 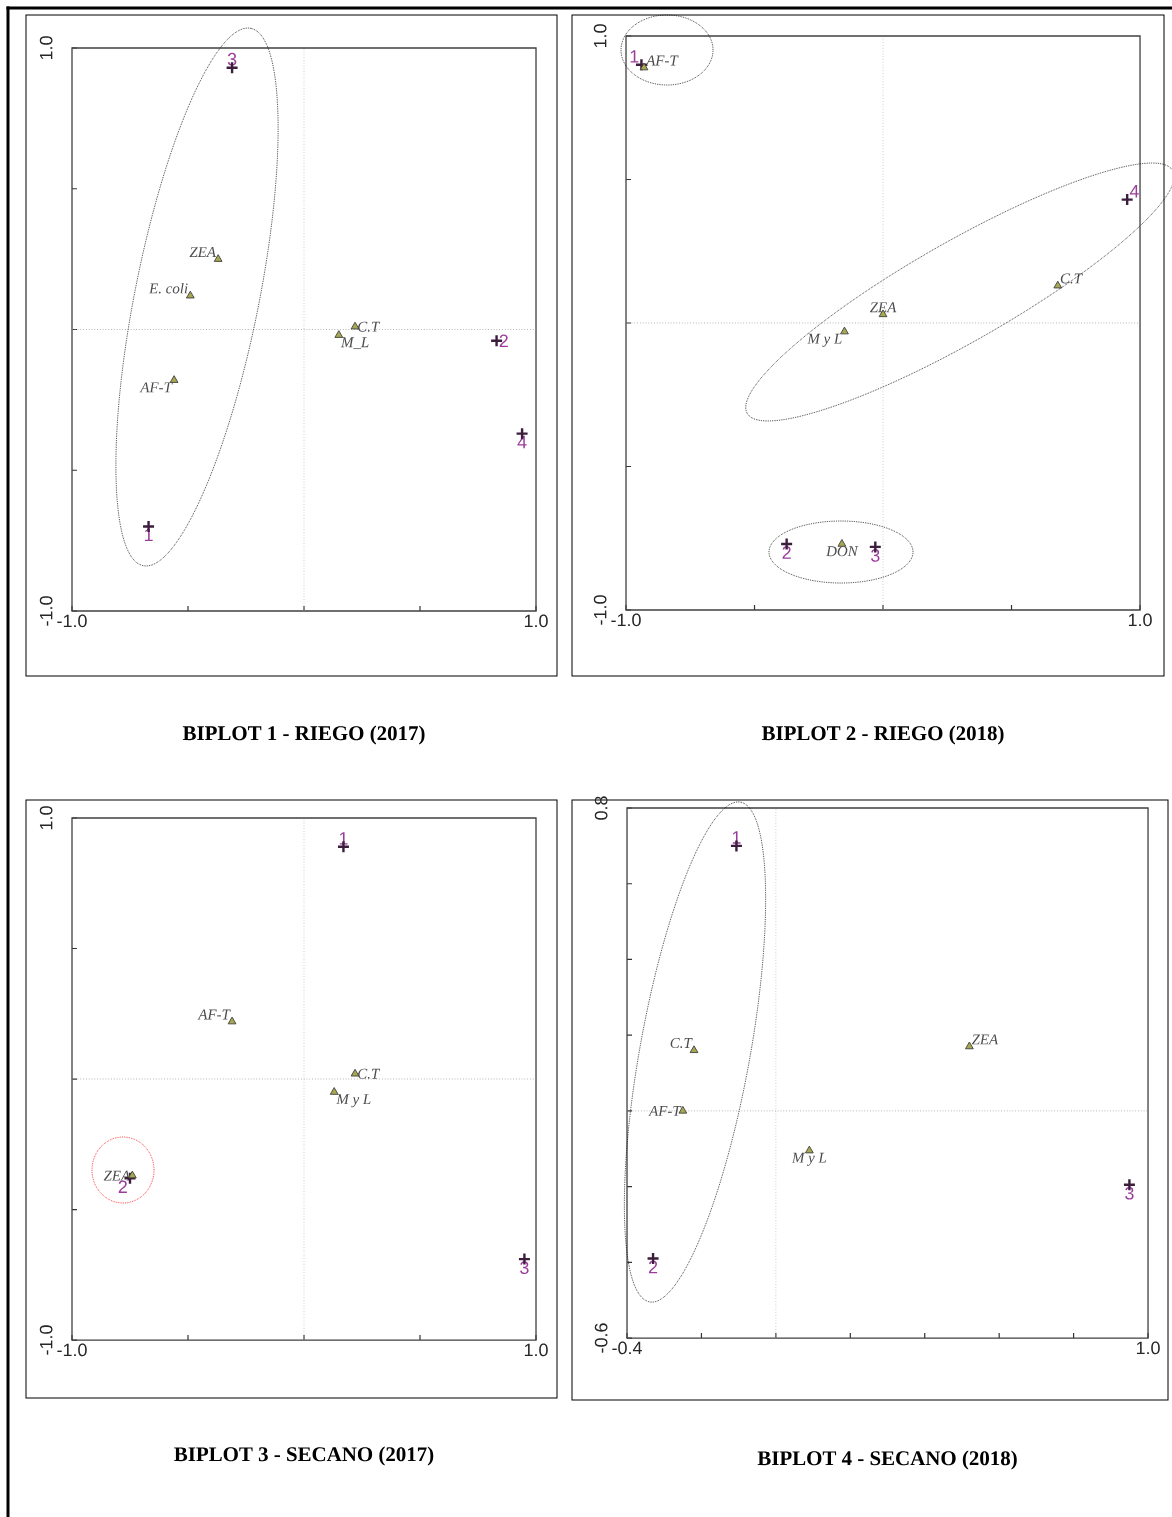 I want to click on y-tick-label: -0.6, so click(x=601, y=1338).